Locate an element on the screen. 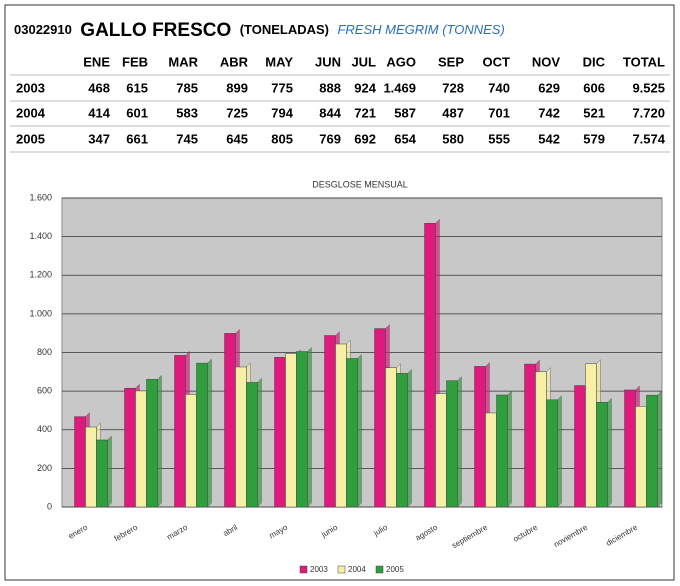 The height and width of the screenshot is (586, 680). y-tick-label: 1.400 is located at coordinates (40, 236).